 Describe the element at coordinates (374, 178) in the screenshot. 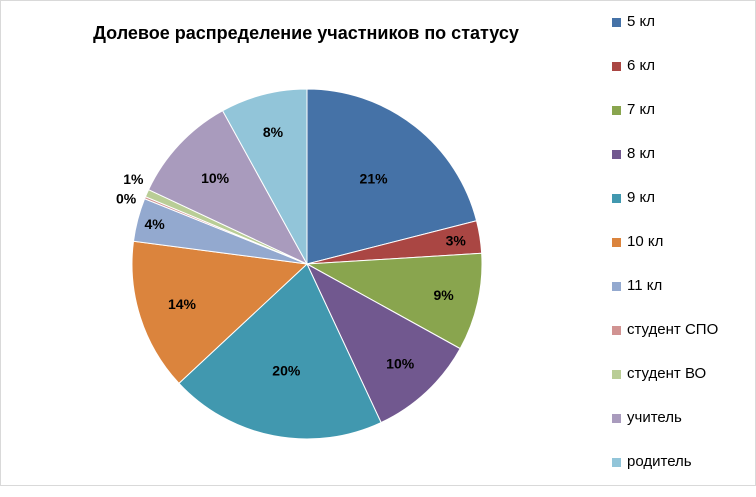

I see `data-label-1: 21%` at that location.